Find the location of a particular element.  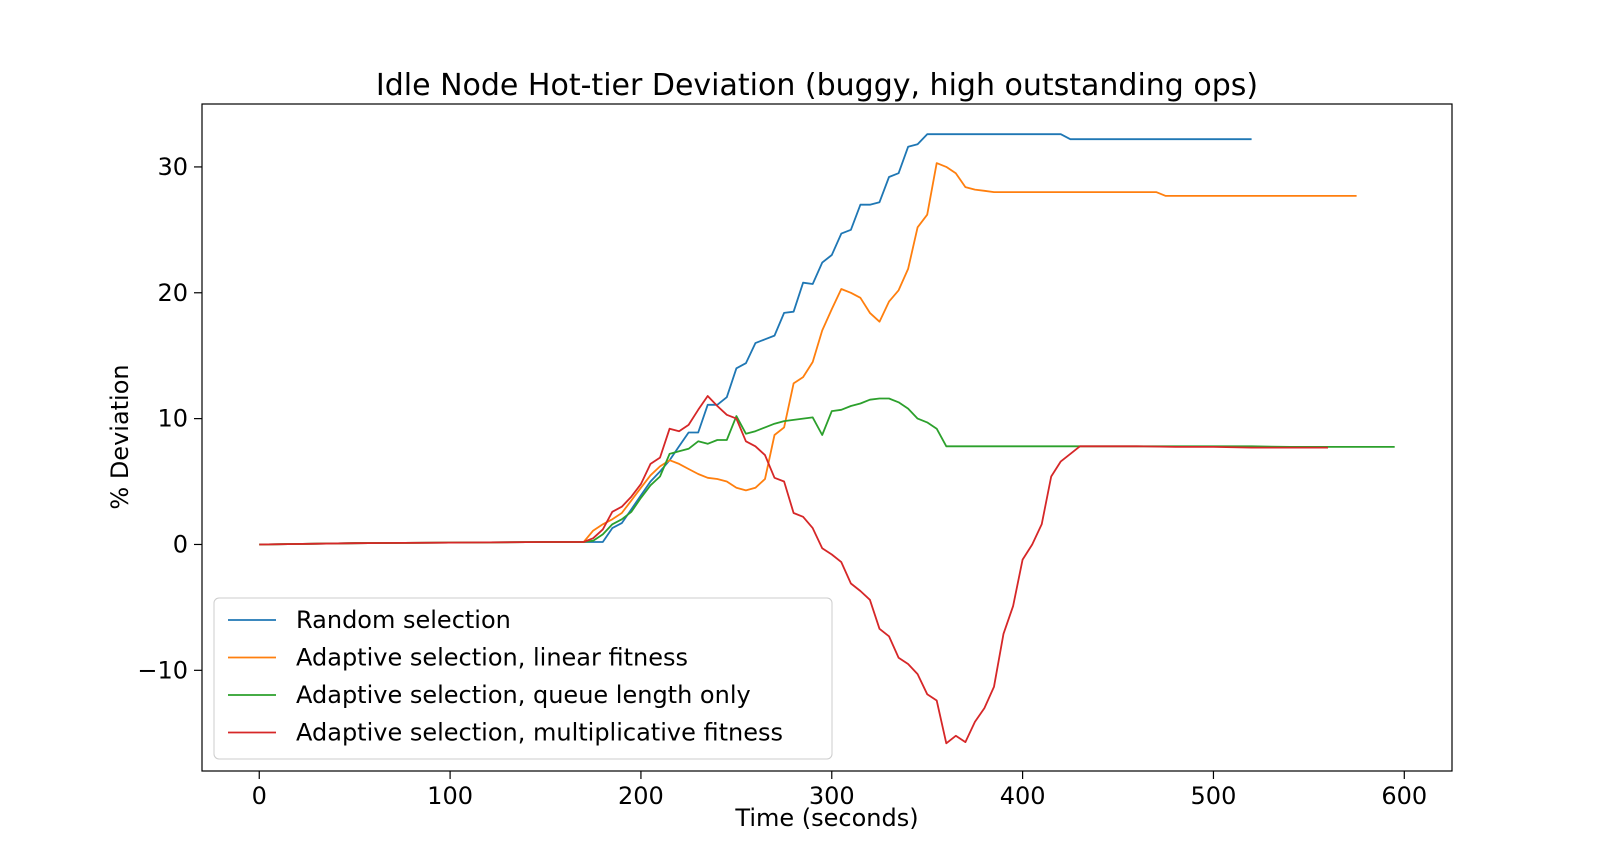

x-axis: 0 100 200 300 400 500 600 is located at coordinates (839, 790).